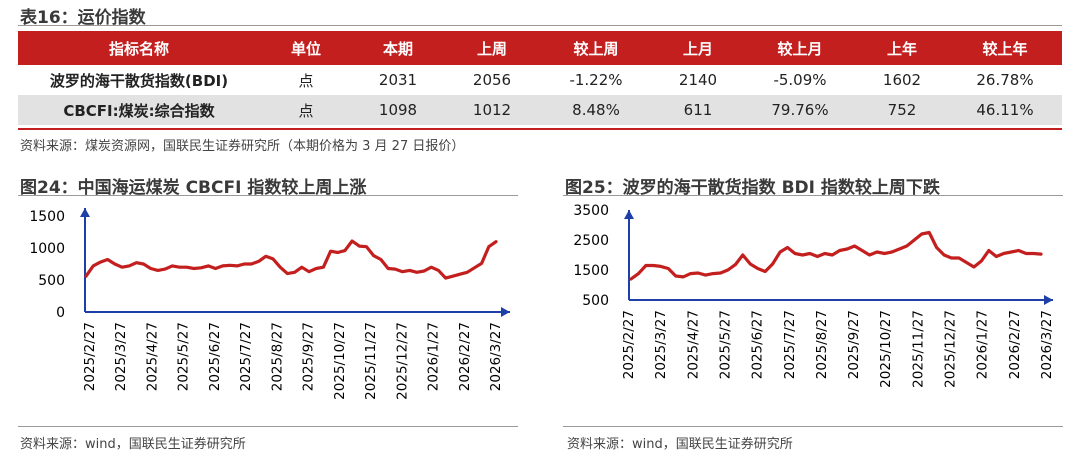  Describe the element at coordinates (139, 110) in the screenshot. I see `cell-name: CBCFI:煤炭:综合指数` at that location.